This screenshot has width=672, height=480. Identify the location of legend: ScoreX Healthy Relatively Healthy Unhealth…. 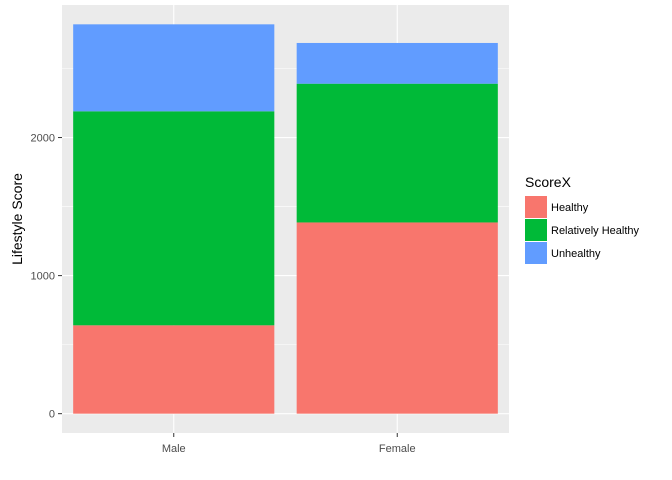
(582, 219).